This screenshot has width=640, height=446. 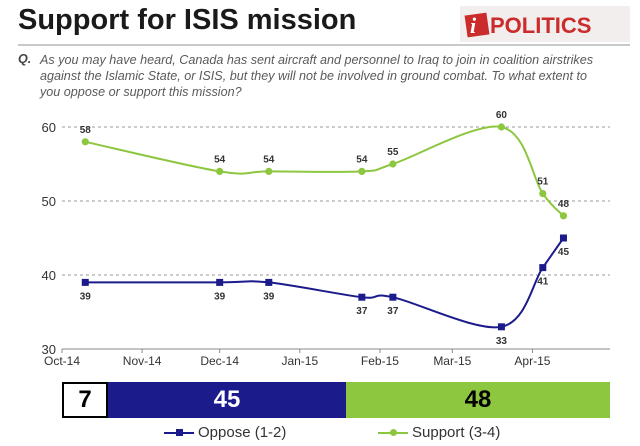 I want to click on ipolitics-logo: i POLITICS, so click(x=545, y=24).